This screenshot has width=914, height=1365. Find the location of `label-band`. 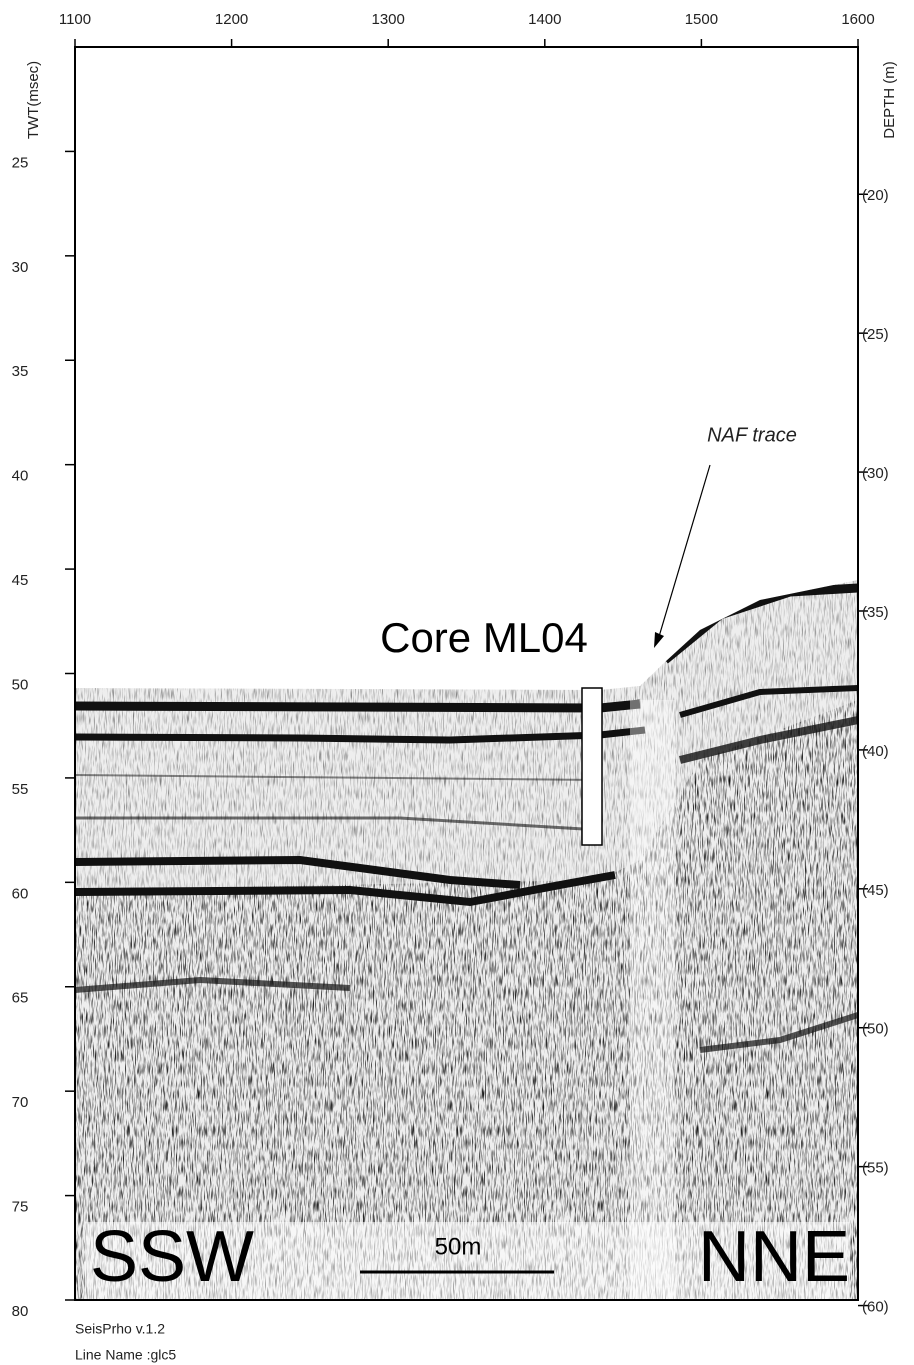

label-band is located at coordinates (467, 1261).